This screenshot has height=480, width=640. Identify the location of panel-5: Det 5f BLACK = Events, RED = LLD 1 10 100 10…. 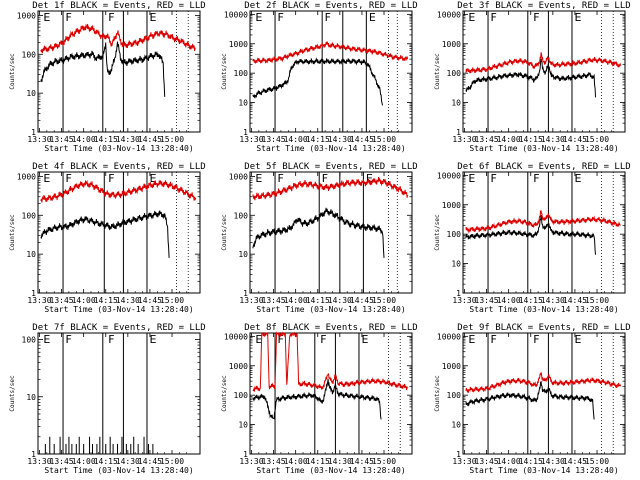
(319, 238).